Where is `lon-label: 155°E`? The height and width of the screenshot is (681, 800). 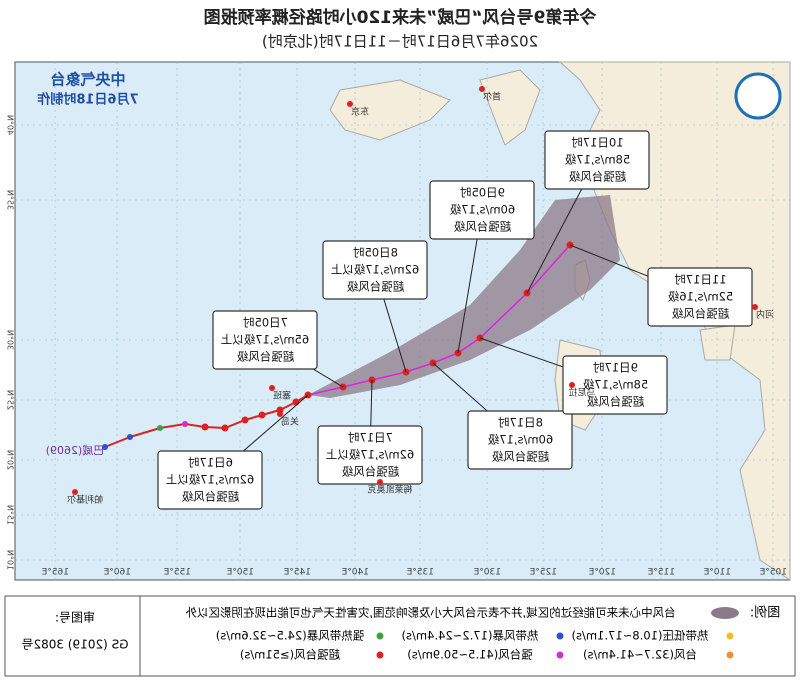 lon-label: 155°E is located at coordinates (177, 573).